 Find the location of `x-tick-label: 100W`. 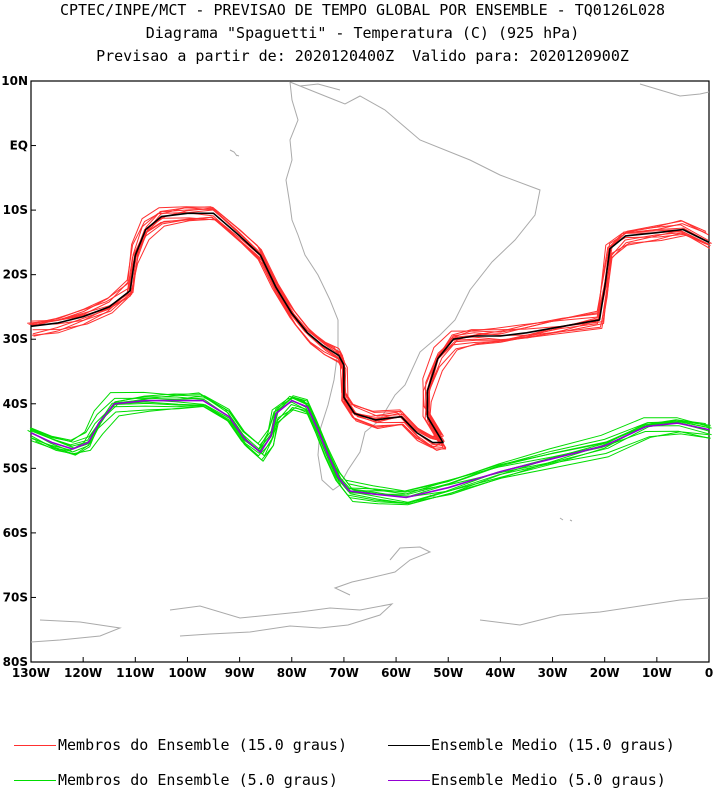

x-tick-label: 100W is located at coordinates (187, 673).